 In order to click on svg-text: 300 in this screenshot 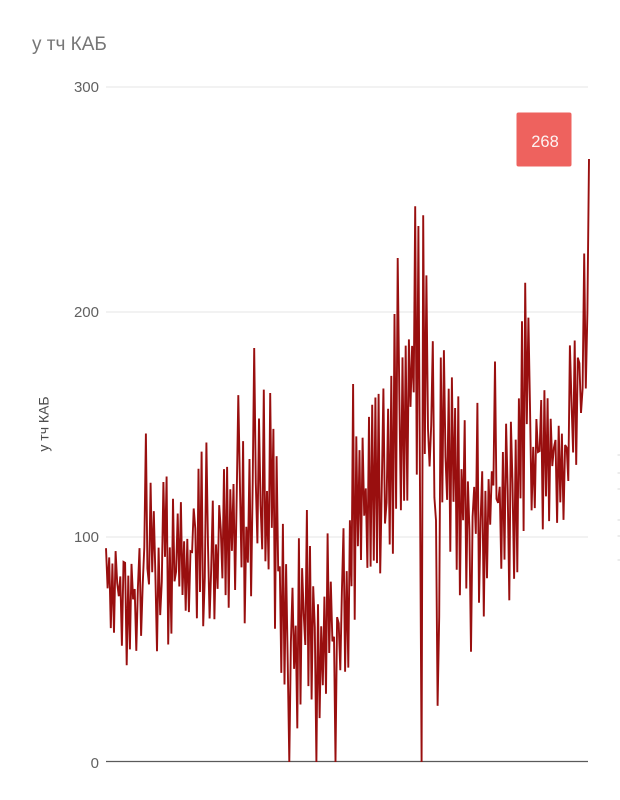, I will do `click(86, 87)`.